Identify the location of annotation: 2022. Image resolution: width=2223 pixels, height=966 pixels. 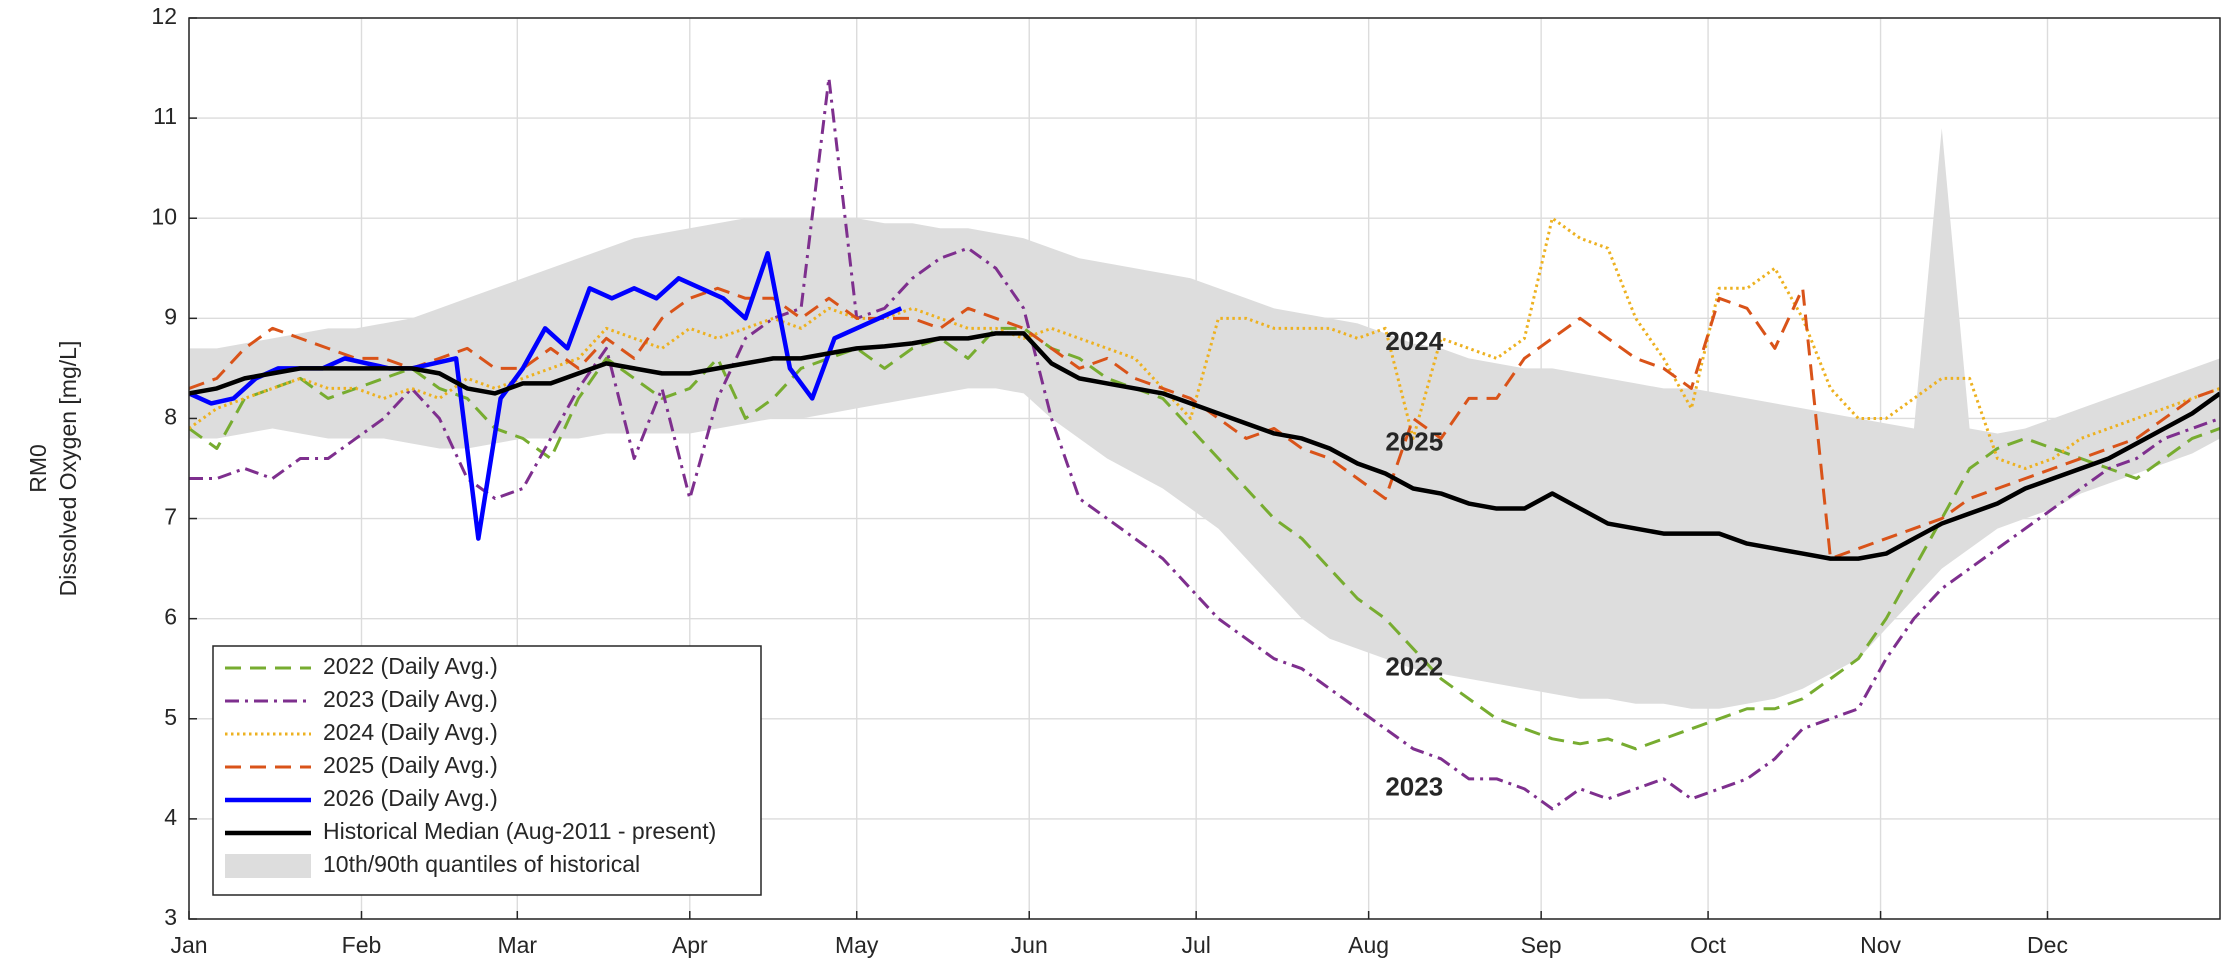
(1414, 667).